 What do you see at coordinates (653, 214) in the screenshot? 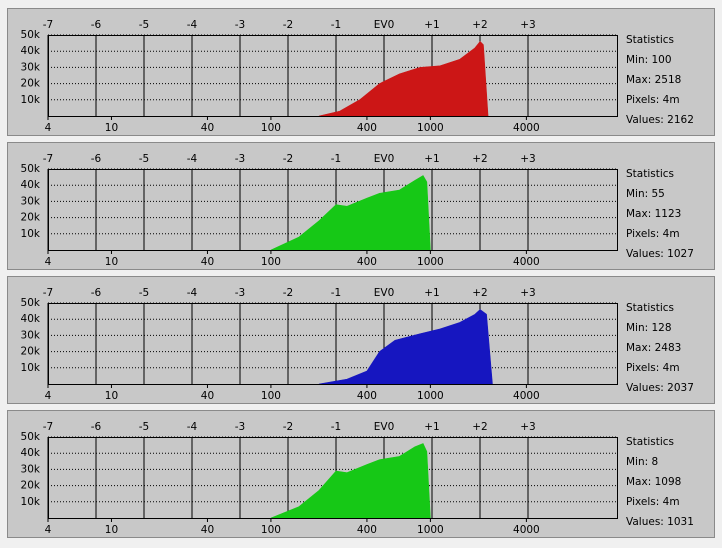
I see `statistics-line: Max: 1123` at bounding box center [653, 214].